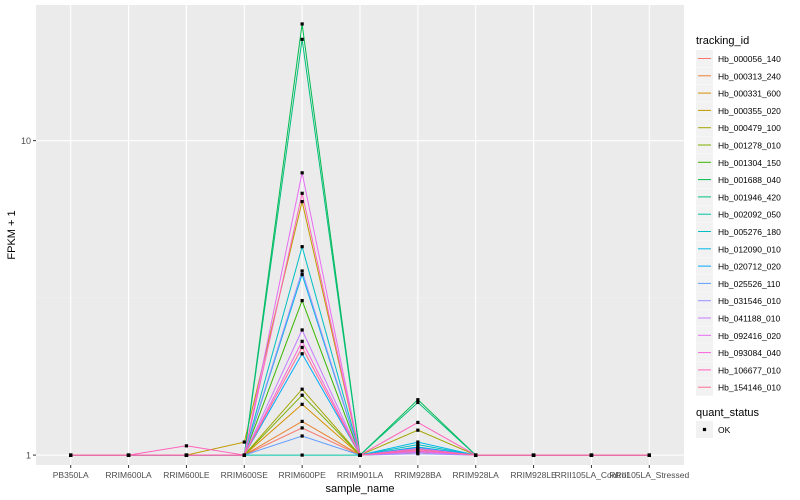 Image resolution: width=800 pixels, height=500 pixels. Describe the element at coordinates (749, 319) in the screenshot. I see `legend-label-15: Hb_041188_010` at that location.